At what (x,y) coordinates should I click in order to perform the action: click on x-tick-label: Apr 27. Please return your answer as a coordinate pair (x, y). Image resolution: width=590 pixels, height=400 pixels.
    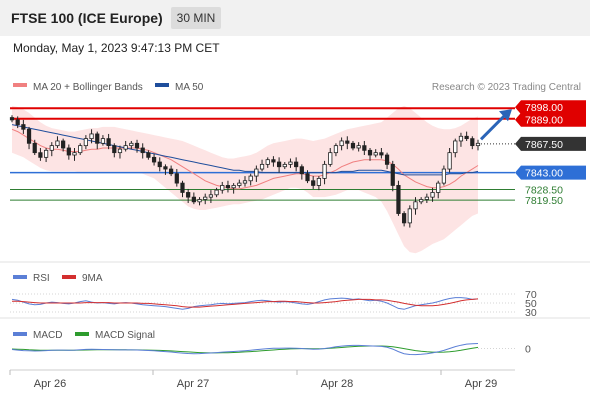
    Looking at the image, I should click on (193, 384).